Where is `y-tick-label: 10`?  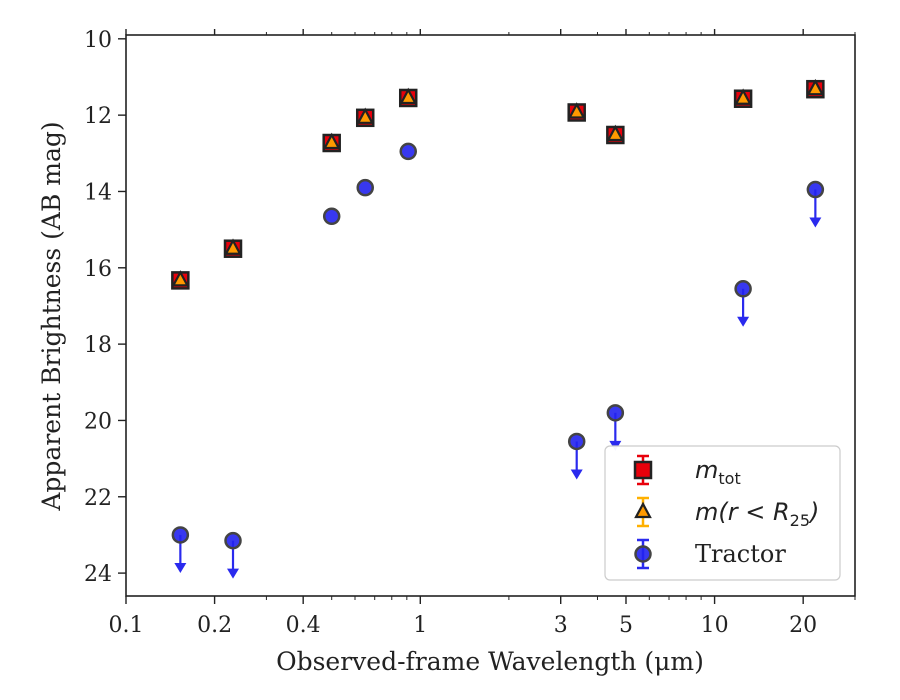
y-tick-label: 10 is located at coordinates (98, 40).